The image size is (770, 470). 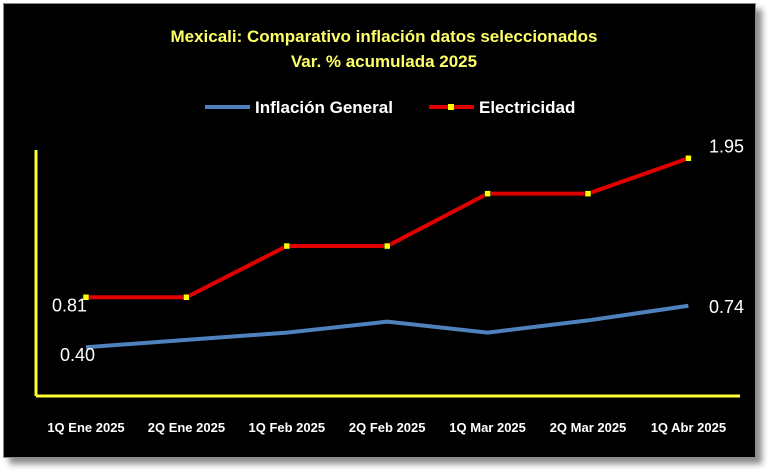 I want to click on data-label-electricidad-first: 0.81, so click(x=69, y=305).